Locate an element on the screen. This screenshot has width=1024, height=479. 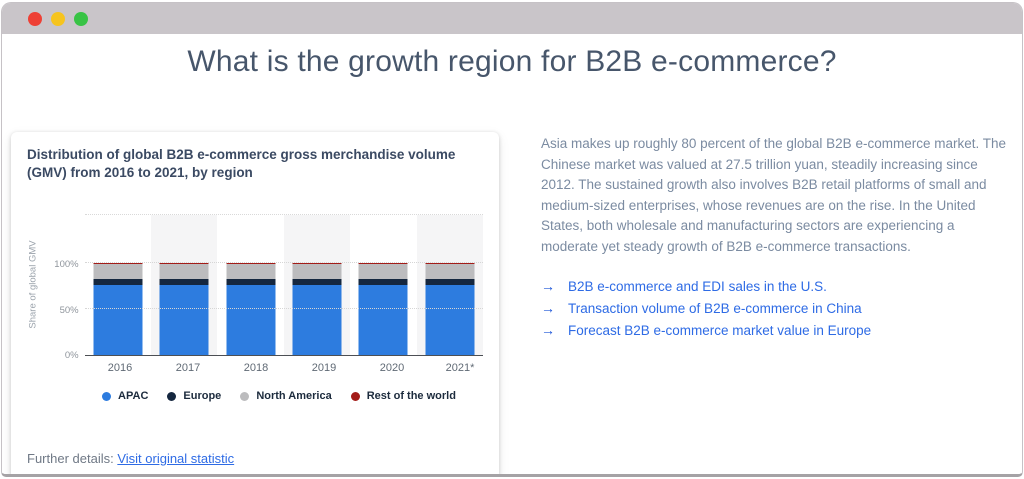
legend-item: APAC is located at coordinates (125, 396).